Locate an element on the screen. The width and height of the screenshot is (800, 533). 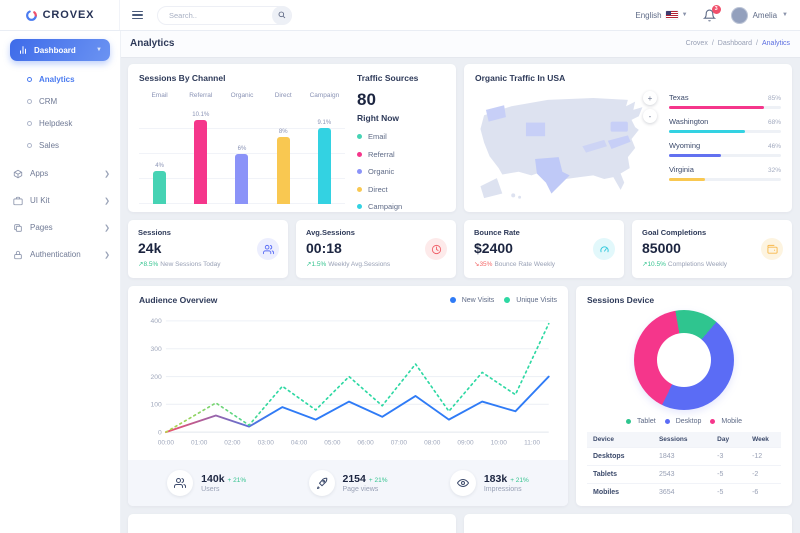
sidebar-item-authentication: Authentication ❯ is located at coordinates (60, 254).